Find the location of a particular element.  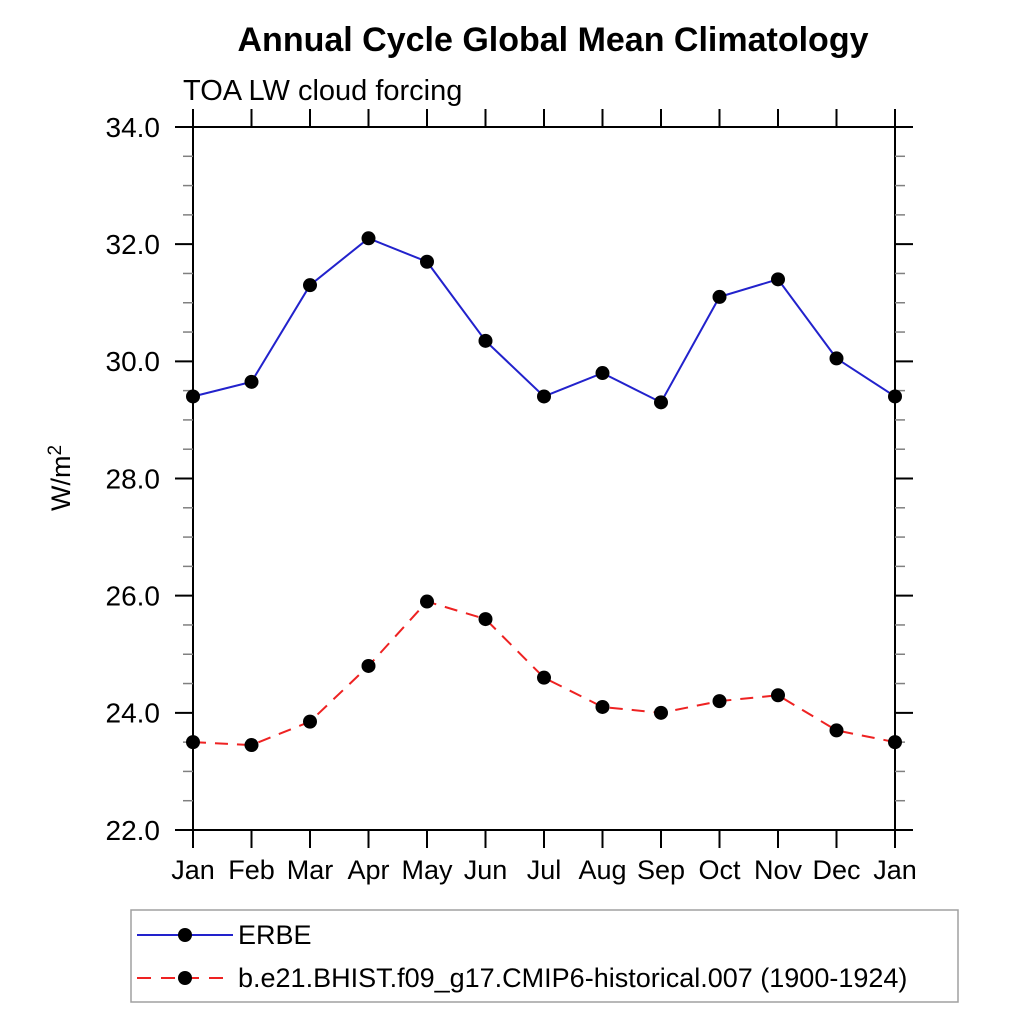

x-tick-label: Oct is located at coordinates (719, 870).